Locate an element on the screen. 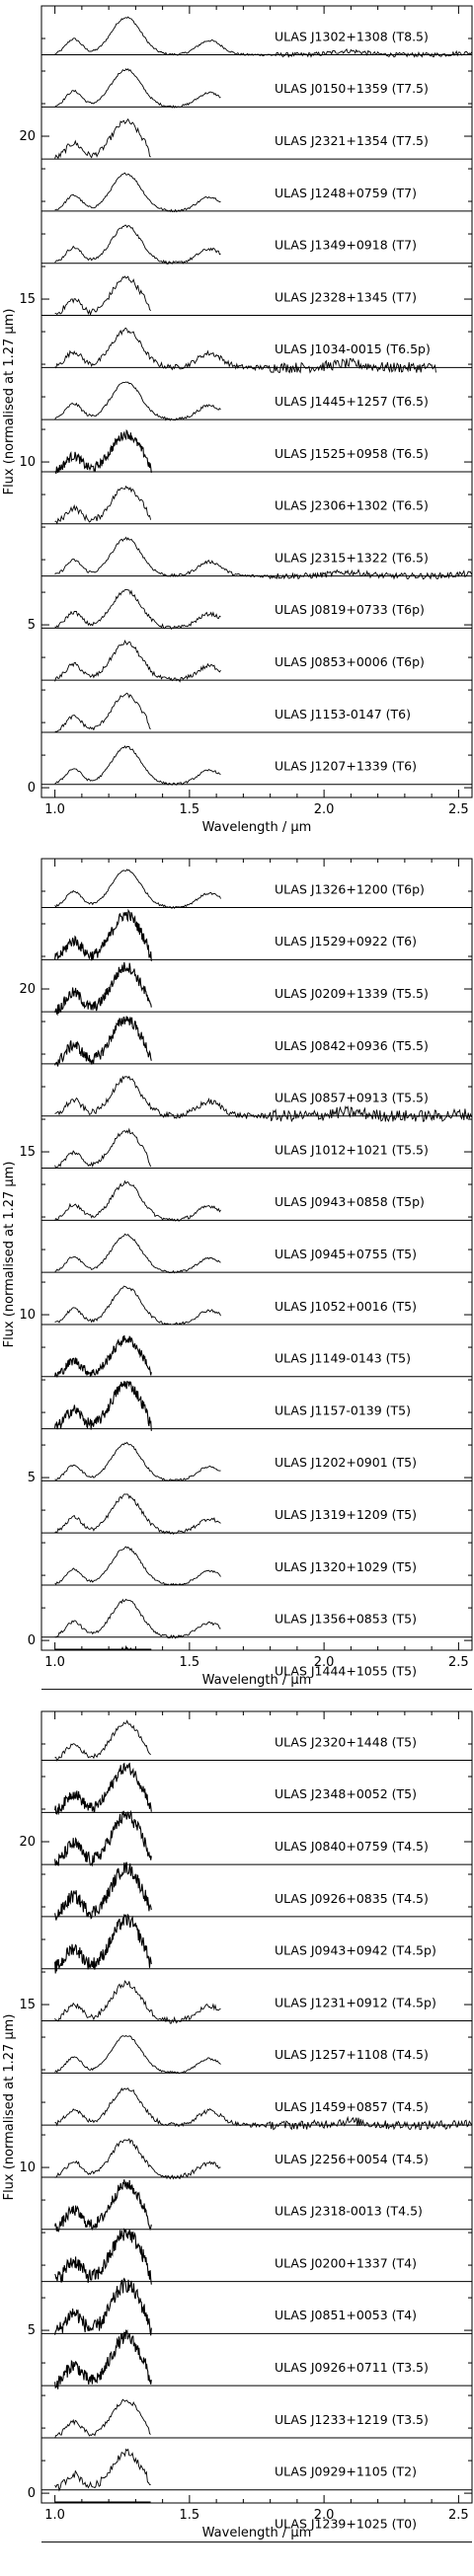 This screenshot has height=2576, width=474. spectrum-label: ULAS J1153-0147 (T6) is located at coordinates (343, 714).